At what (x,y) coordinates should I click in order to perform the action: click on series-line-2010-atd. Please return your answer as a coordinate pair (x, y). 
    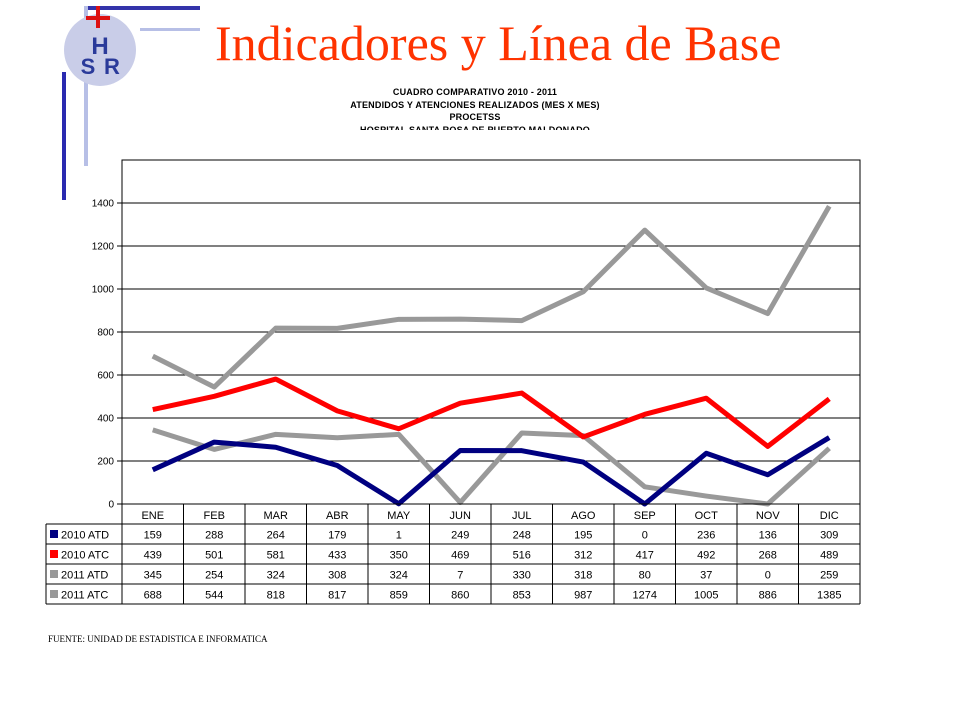
    Looking at the image, I should click on (491, 471).